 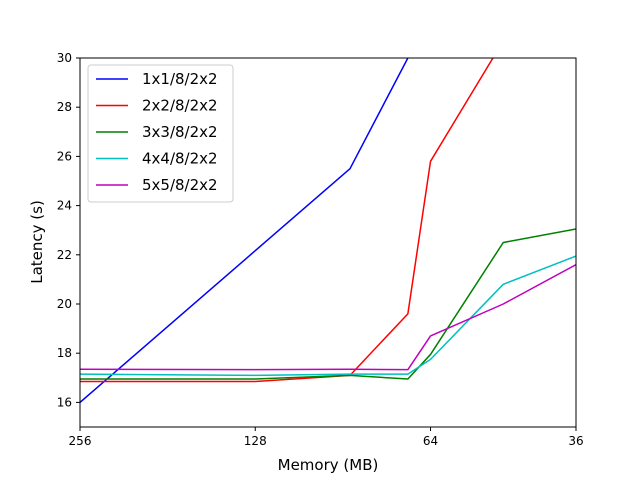 What do you see at coordinates (37, 242) in the screenshot?
I see `y-axis-label: Latency (s)` at bounding box center [37, 242].